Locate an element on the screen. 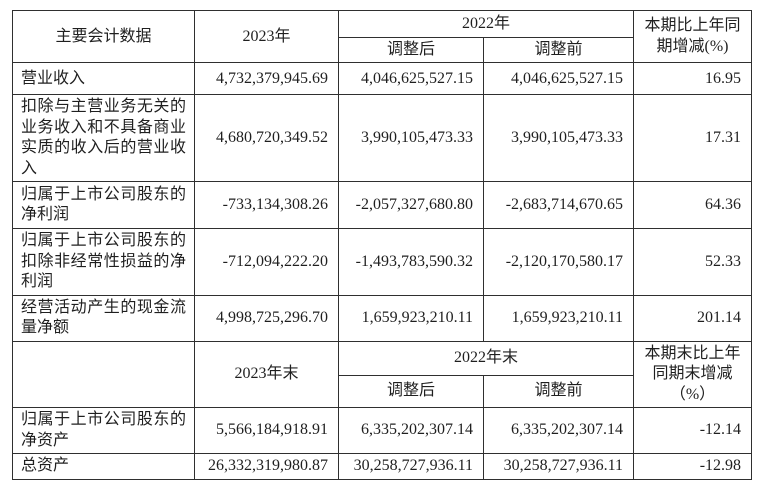  value-2022-adjusted-before: 3,990,105,473.33 is located at coordinates (558, 138).